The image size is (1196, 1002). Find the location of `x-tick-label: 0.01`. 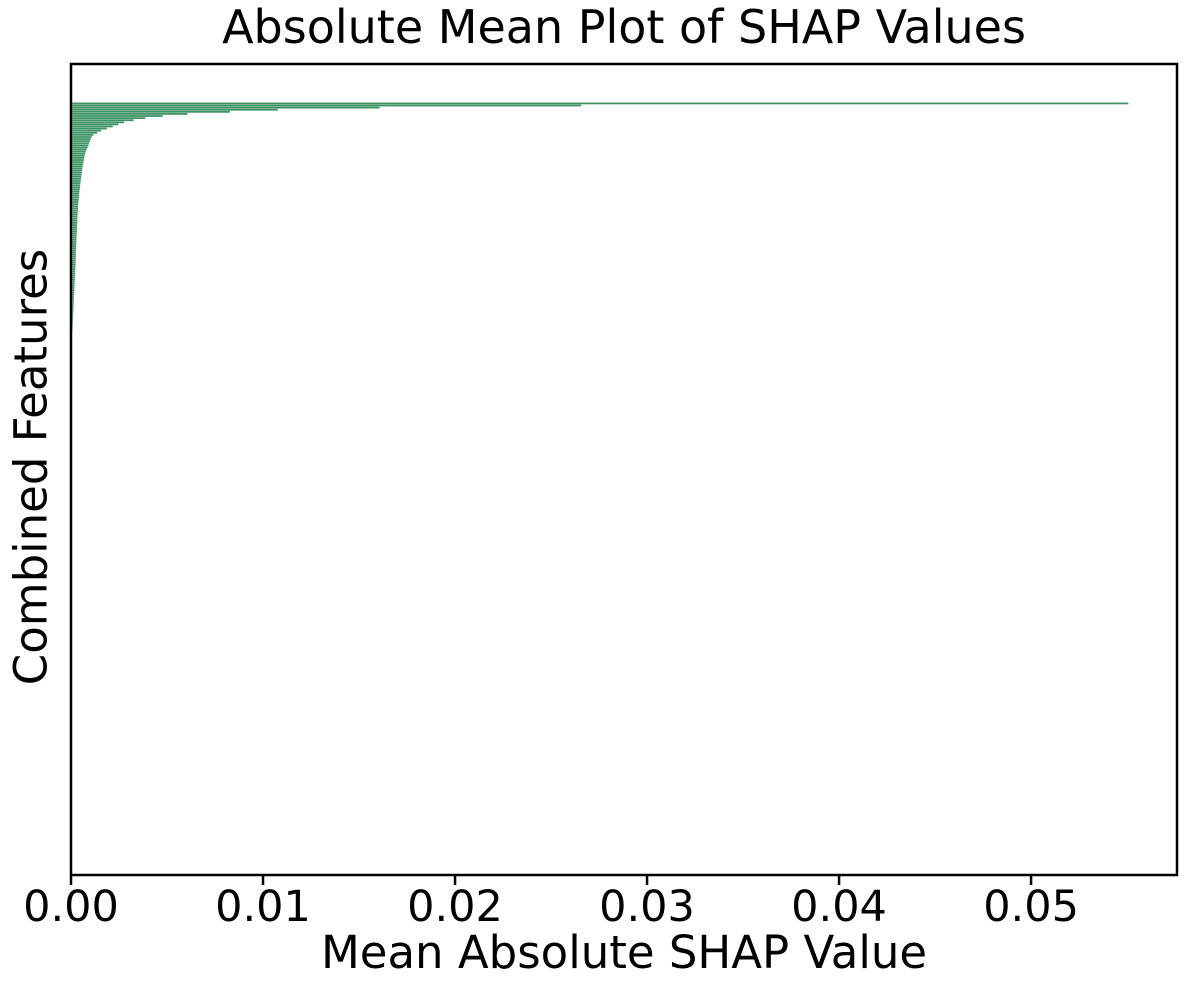

x-tick-label: 0.01 is located at coordinates (263, 907).